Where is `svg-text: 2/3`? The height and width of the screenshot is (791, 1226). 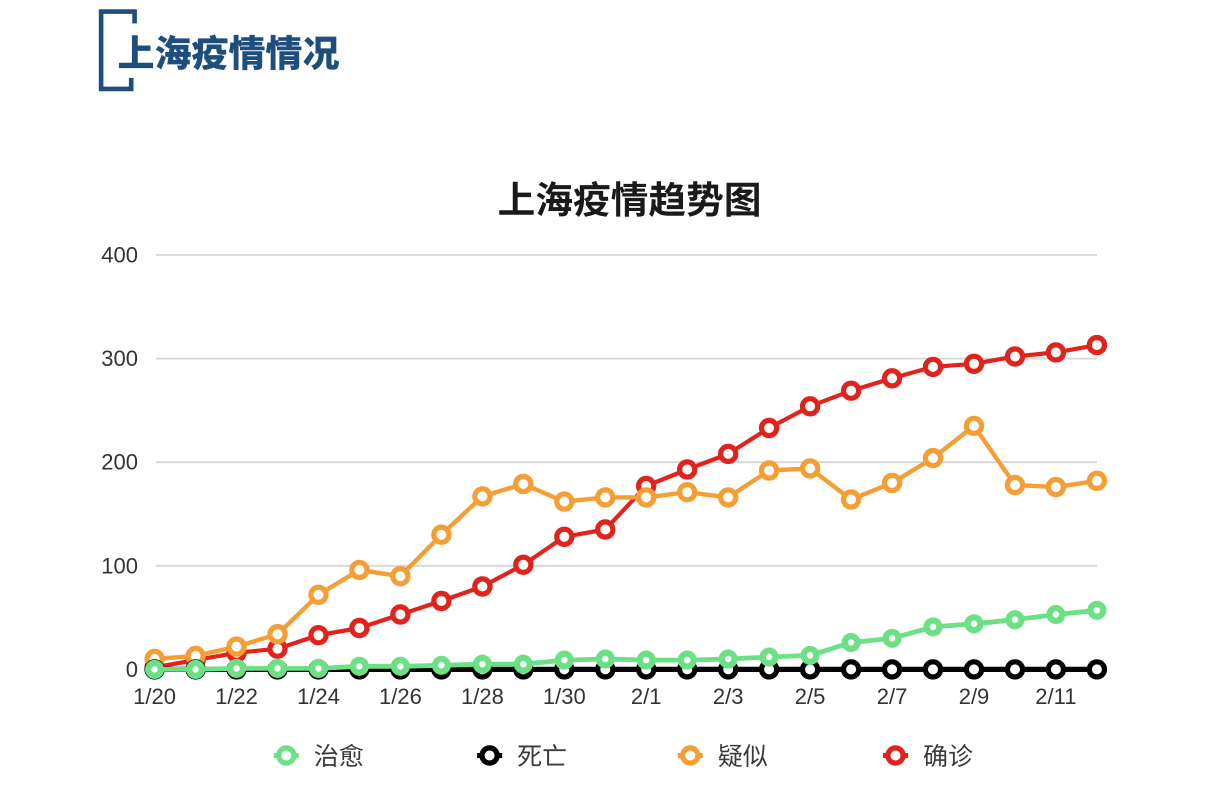
svg-text: 2/3 is located at coordinates (728, 696).